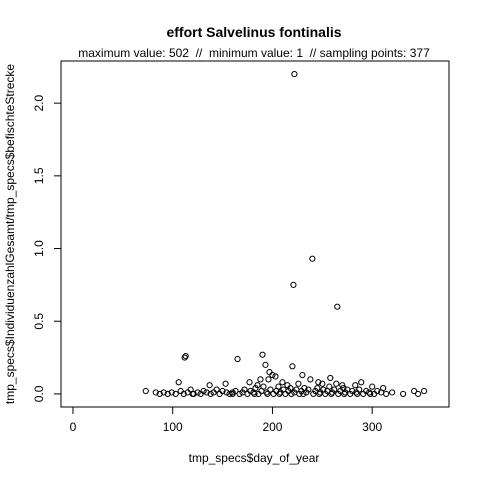 Image resolution: width=480 pixels, height=480 pixels. What do you see at coordinates (372, 427) in the screenshot?
I see `x-tick-label: 300` at bounding box center [372, 427].